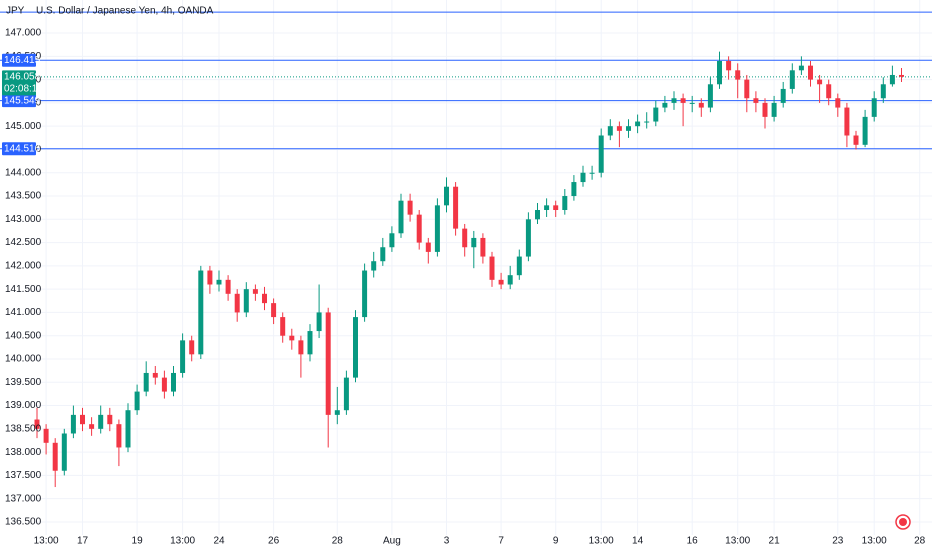 The width and height of the screenshot is (932, 550). What do you see at coordinates (447, 541) in the screenshot?
I see `x-tick-label: 3` at bounding box center [447, 541].